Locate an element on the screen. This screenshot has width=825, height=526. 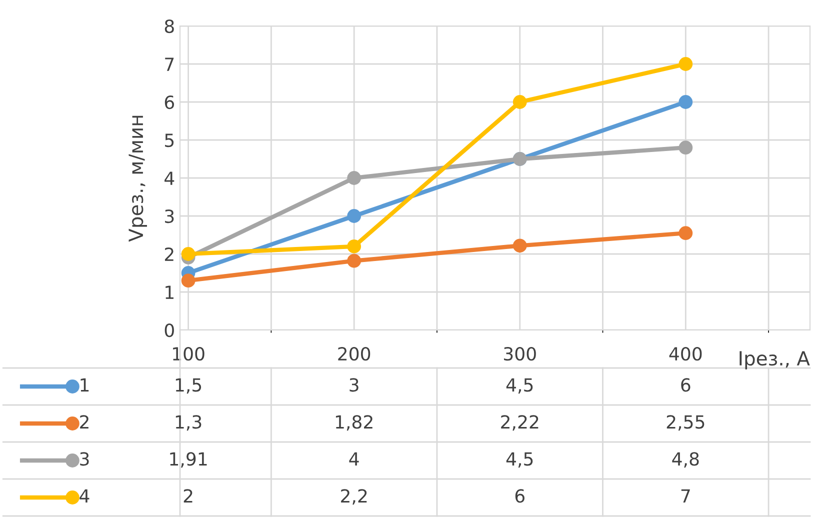
data-label: 1,5 is located at coordinates (189, 386).